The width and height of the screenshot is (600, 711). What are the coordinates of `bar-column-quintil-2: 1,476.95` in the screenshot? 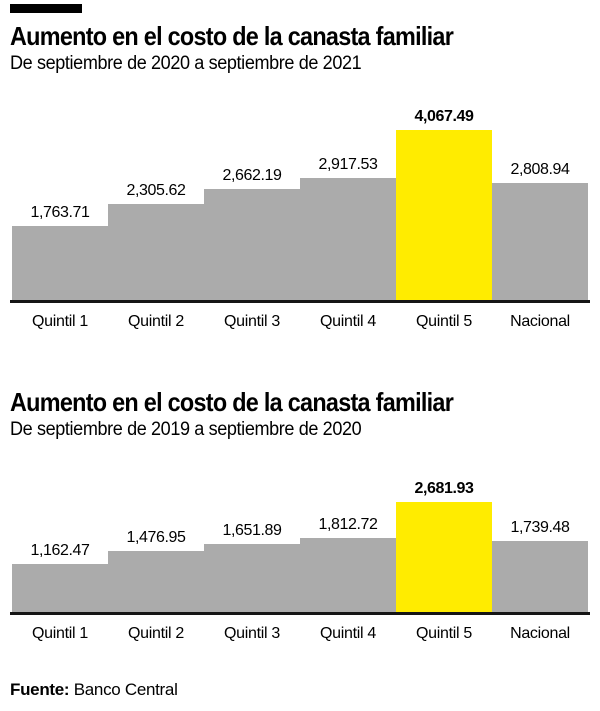 It's located at (156, 540).